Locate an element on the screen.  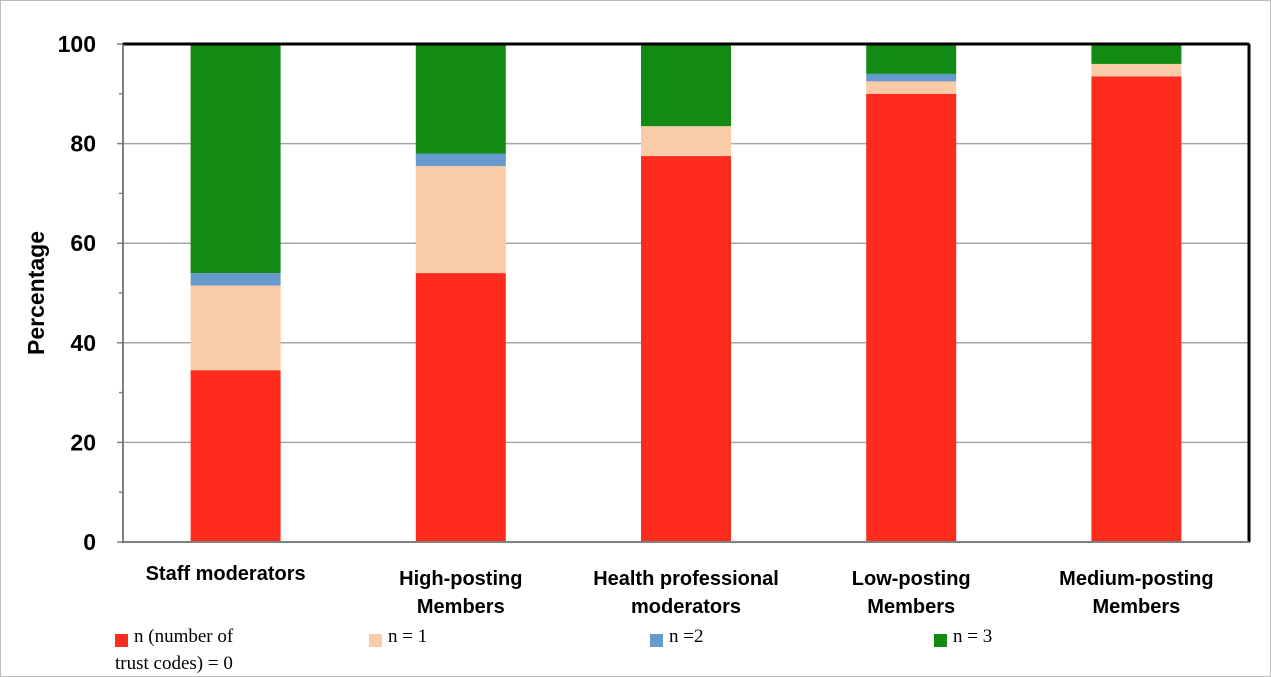
legend-label: n =2 is located at coordinates (686, 636).